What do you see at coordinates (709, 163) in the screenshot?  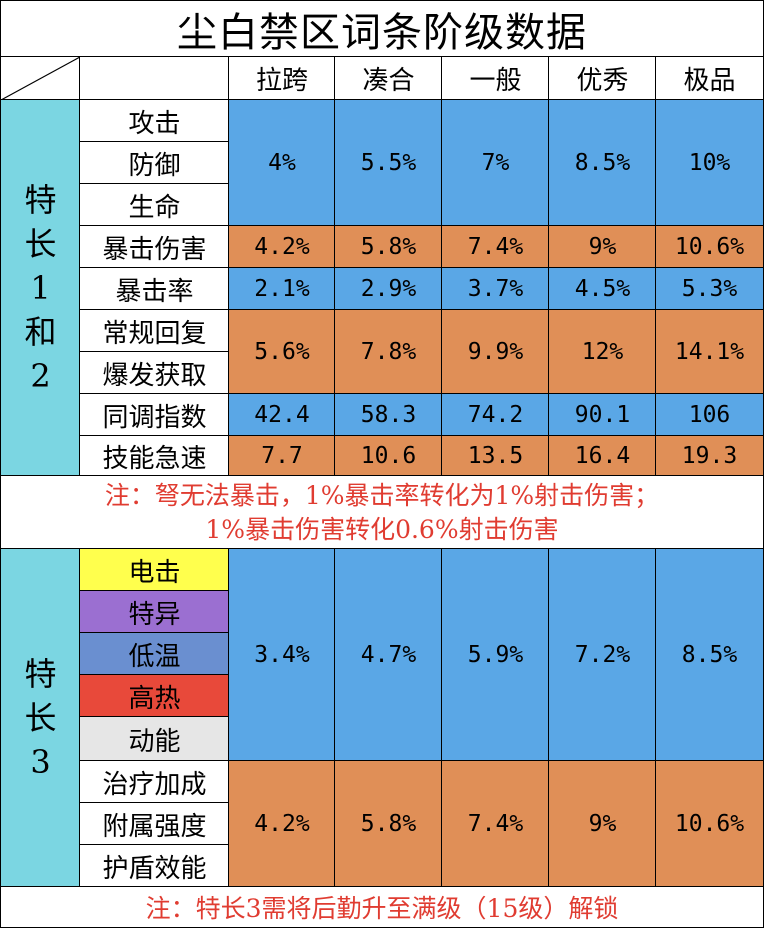 I see `value-cell: 10%` at bounding box center [709, 163].